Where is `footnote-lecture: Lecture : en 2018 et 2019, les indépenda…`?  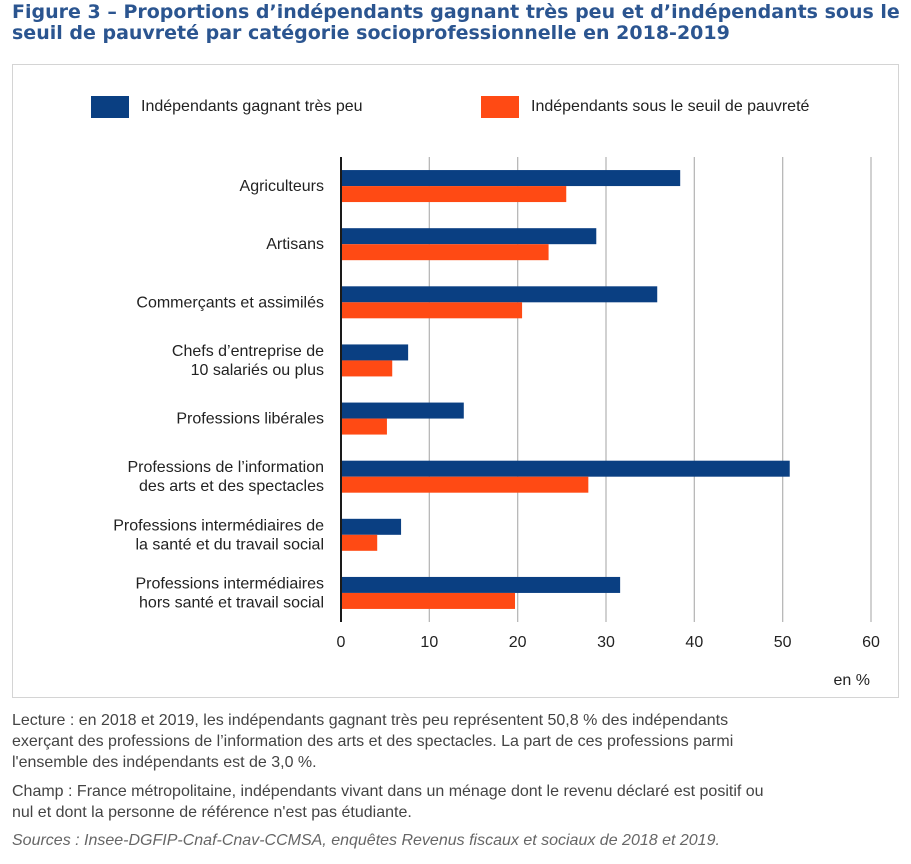 footnote-lecture: Lecture : en 2018 et 2019, les indépenda… is located at coordinates (457, 741).